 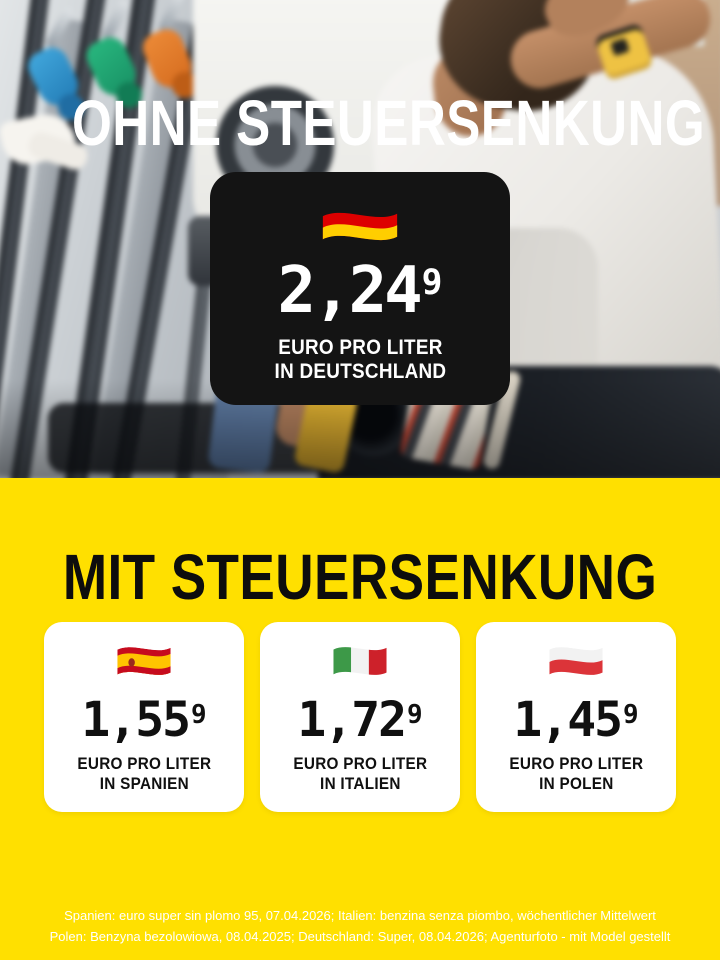 I want to click on poland-price-card: 1,459 EURO PRO LITER IN POLEN, so click(x=576, y=717).